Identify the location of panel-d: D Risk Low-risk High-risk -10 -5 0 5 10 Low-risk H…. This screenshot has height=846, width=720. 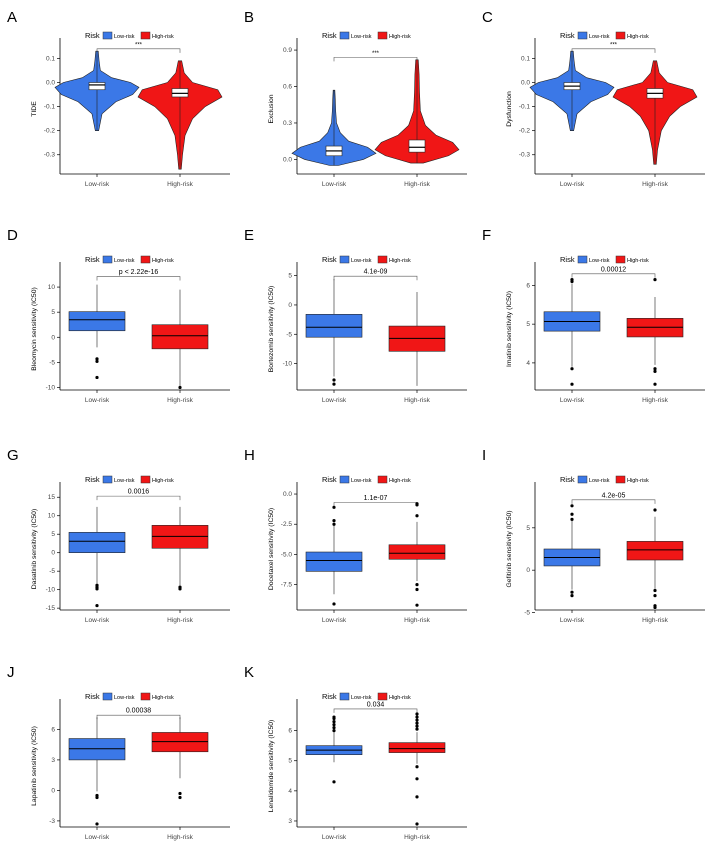
(118, 315).